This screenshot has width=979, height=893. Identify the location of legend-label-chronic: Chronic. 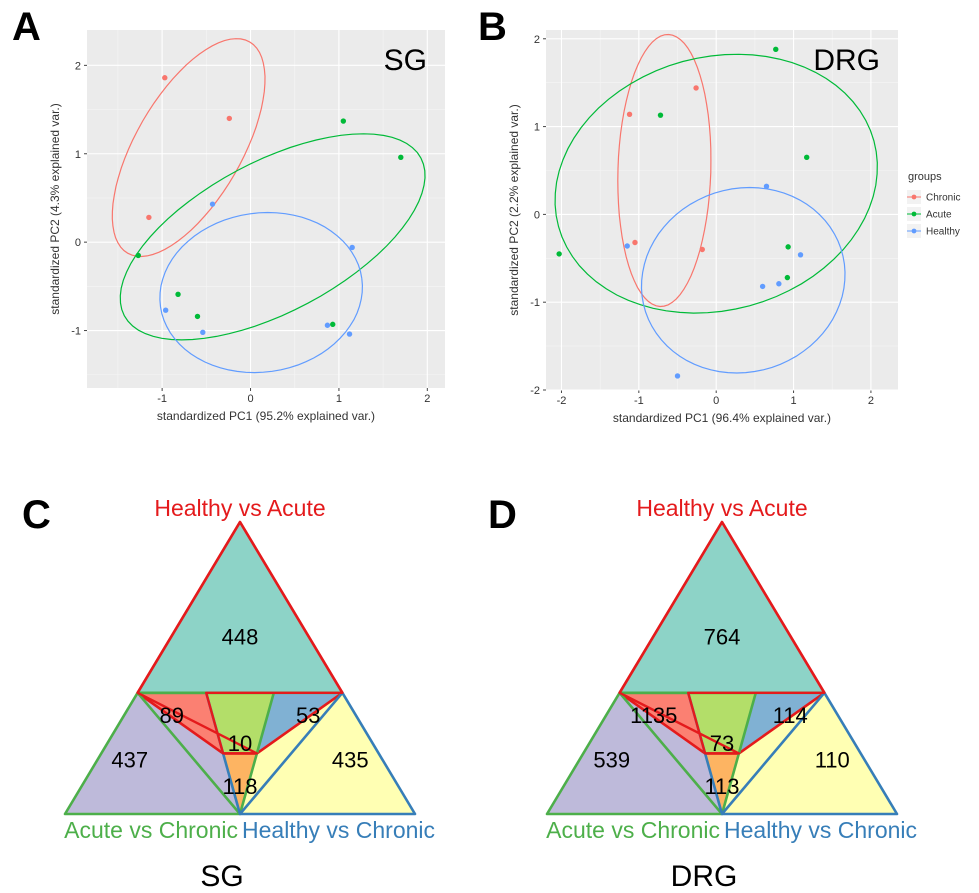
(943, 198).